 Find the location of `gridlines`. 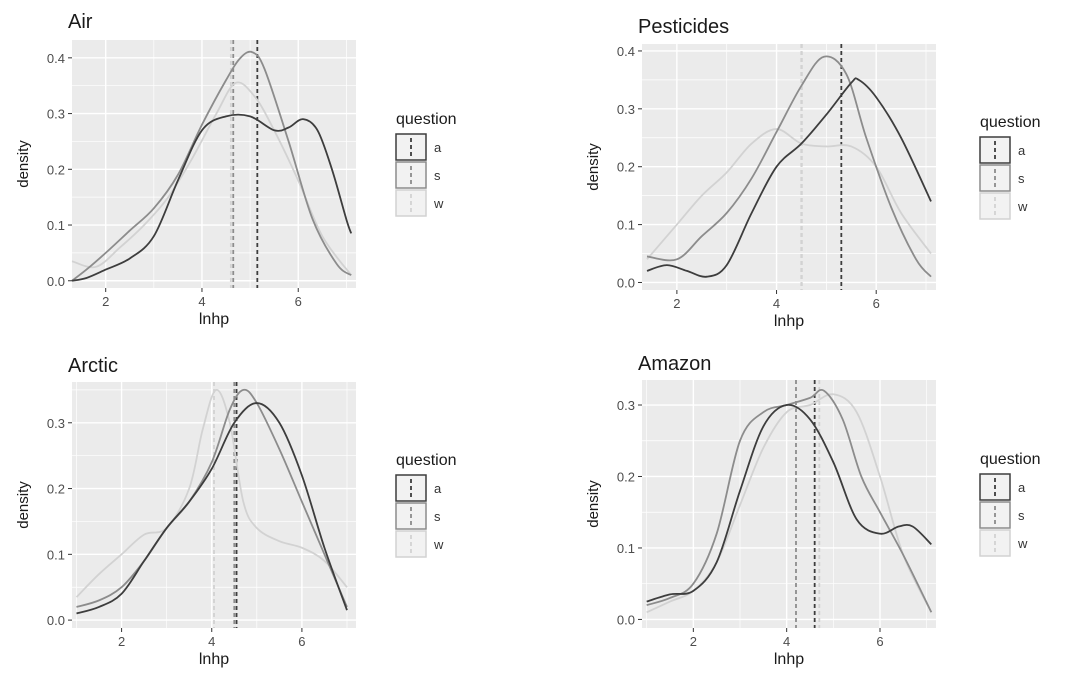

gridlines is located at coordinates (214, 164).